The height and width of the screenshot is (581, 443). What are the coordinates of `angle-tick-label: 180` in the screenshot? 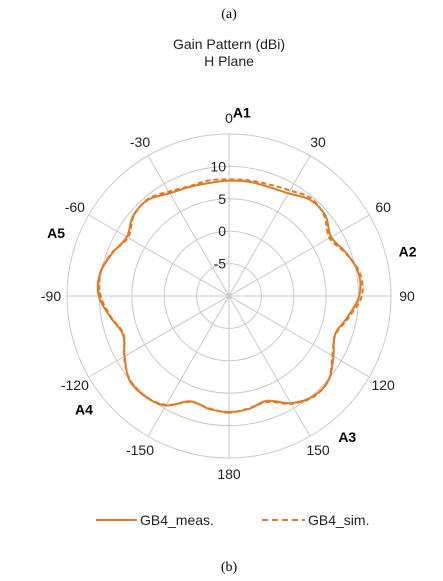 It's located at (229, 474).